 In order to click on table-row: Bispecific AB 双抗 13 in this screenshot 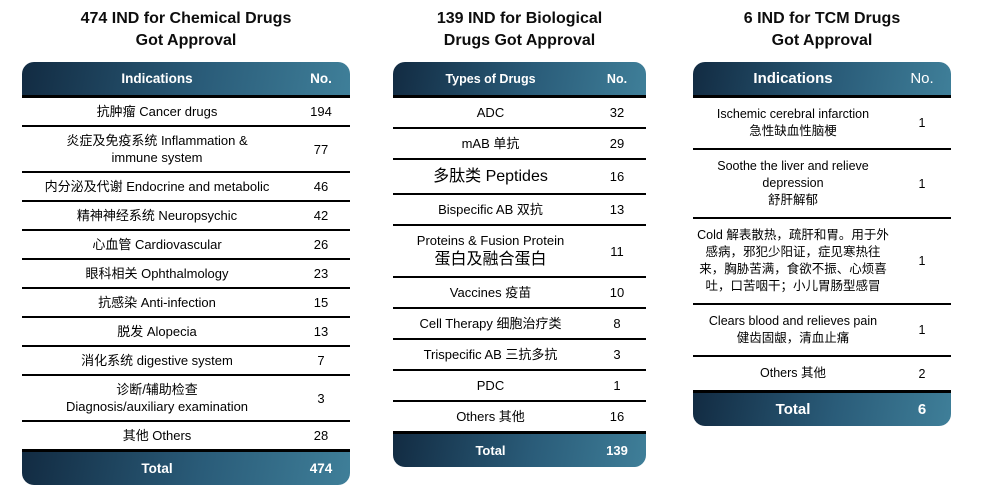, I will do `click(519, 210)`.